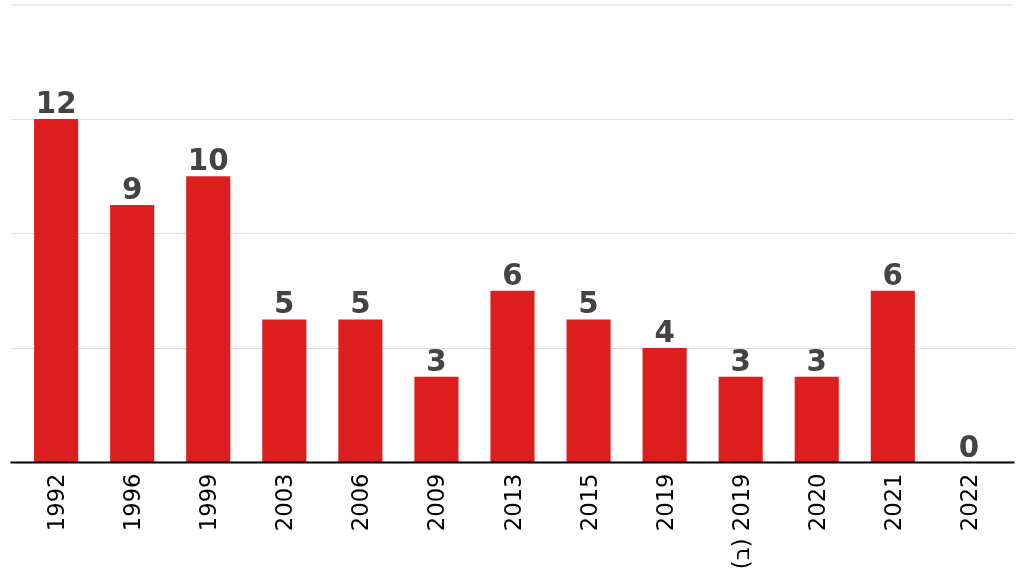 Image resolution: width=1024 pixels, height=572 pixels. I want to click on data-label: 12, so click(56, 103).